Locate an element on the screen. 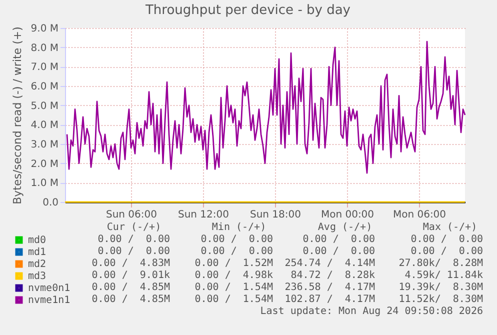 The image size is (497, 335). legend-label: md3 is located at coordinates (37, 276).